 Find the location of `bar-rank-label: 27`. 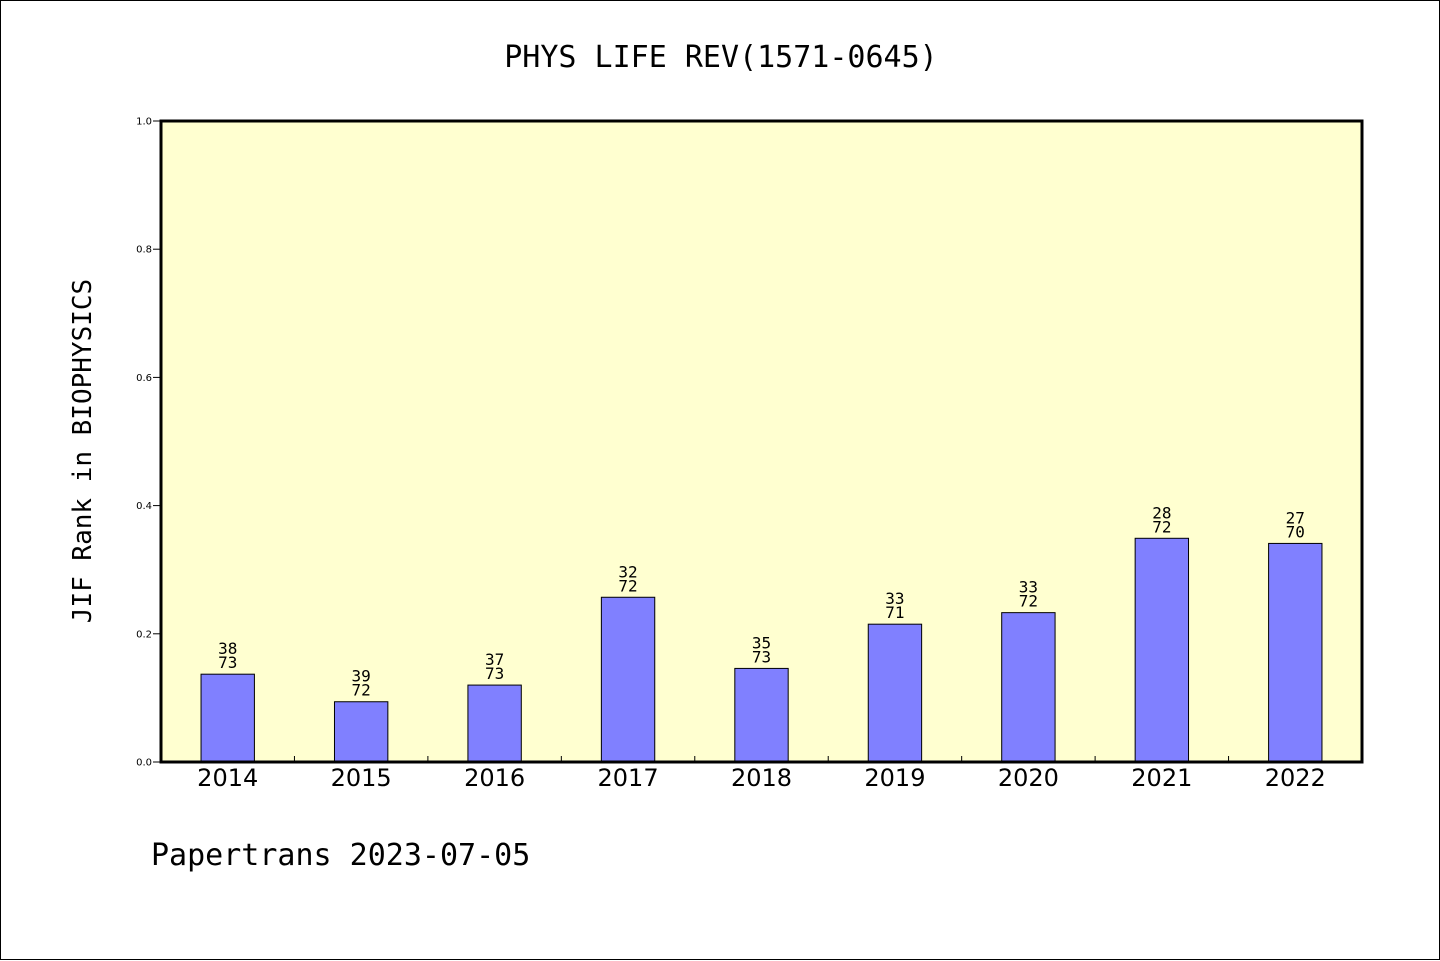

bar-rank-label: 27 is located at coordinates (1295, 517).